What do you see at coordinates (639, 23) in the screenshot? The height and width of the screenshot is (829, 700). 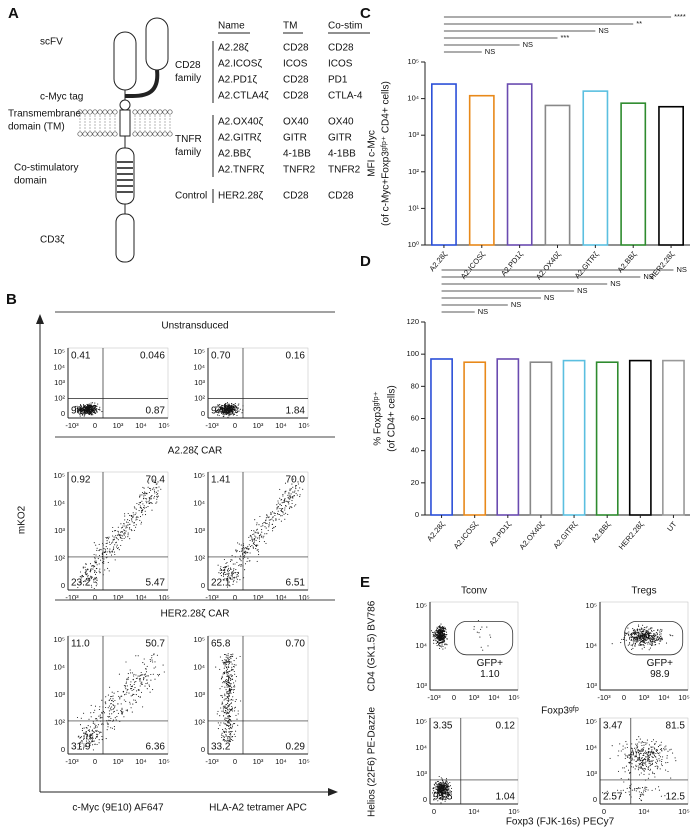 I see `significance-label: **` at bounding box center [639, 23].